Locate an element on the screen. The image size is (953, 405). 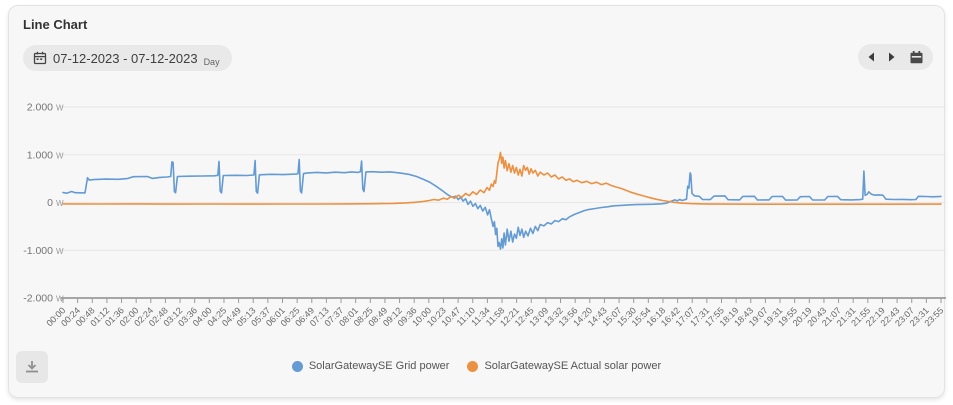
download-icon is located at coordinates (32, 367).